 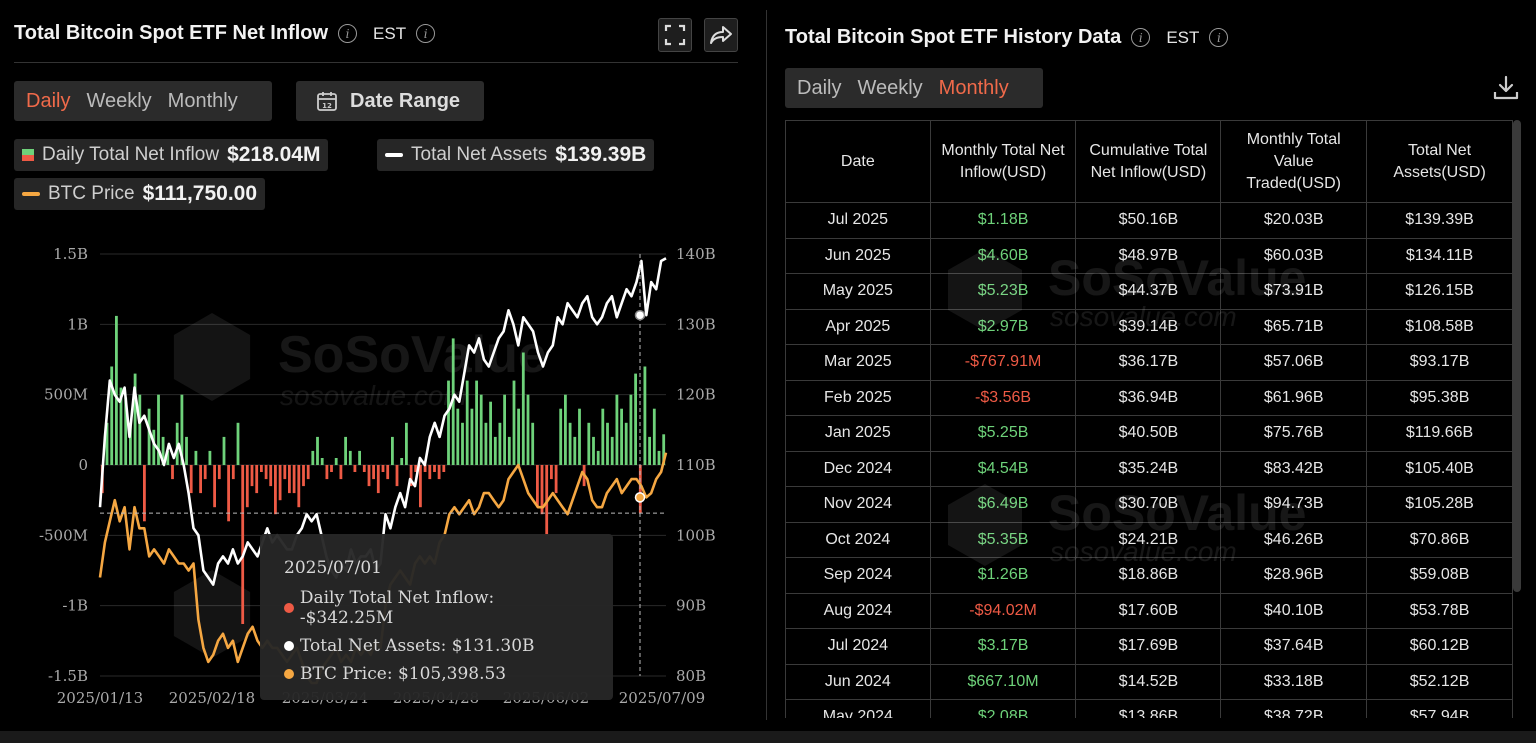 I want to click on table-timezone-info-icon: i, so click(x=1219, y=37).